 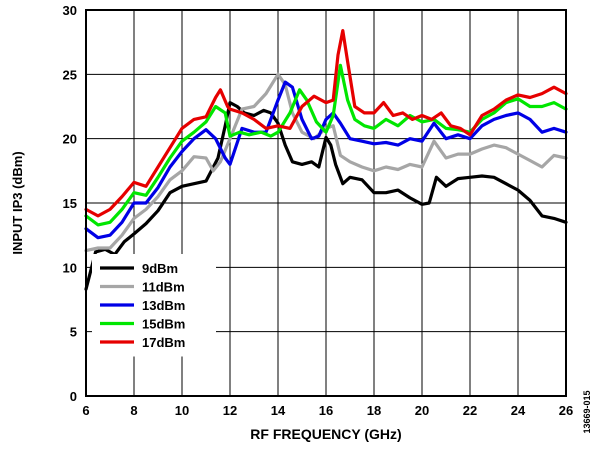 What do you see at coordinates (326, 410) in the screenshot?
I see `x-tick-label: 16` at bounding box center [326, 410].